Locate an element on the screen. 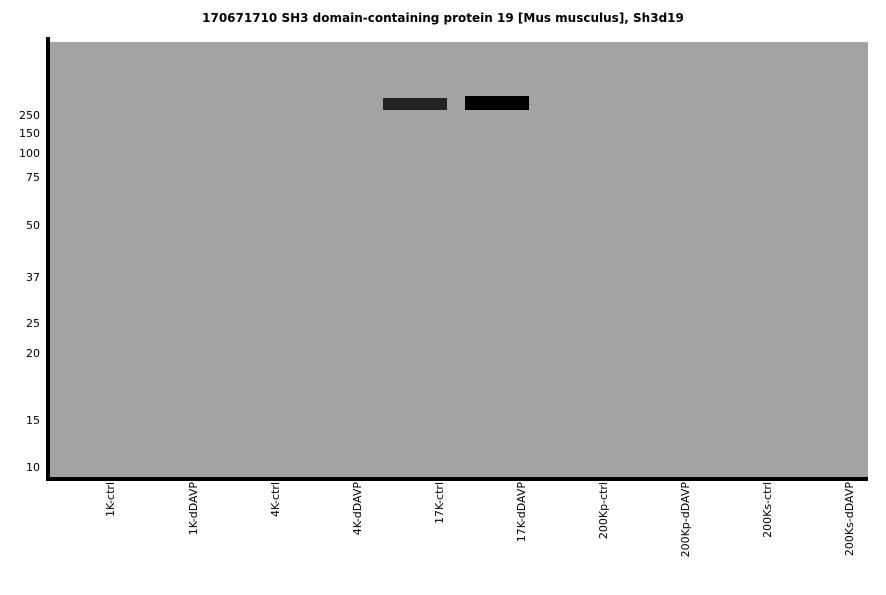 The width and height of the screenshot is (886, 595). y-axis-tick-label: 100 is located at coordinates (29, 153).